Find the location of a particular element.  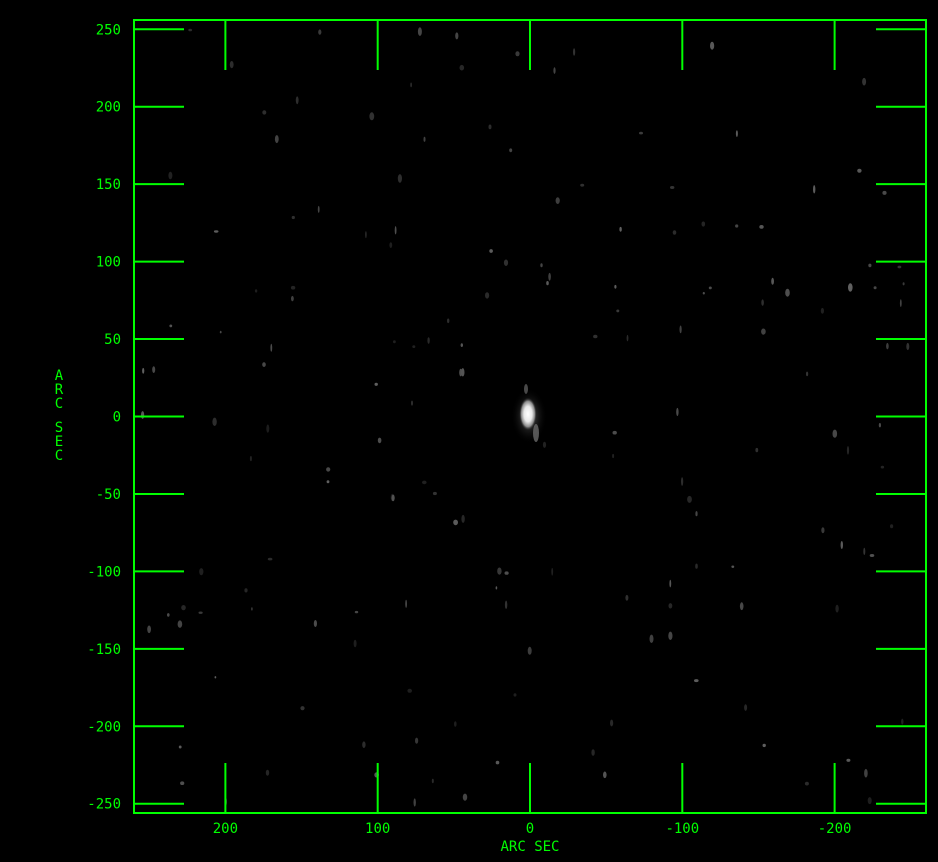

y-axis-title-char: R is located at coordinates (59, 390).